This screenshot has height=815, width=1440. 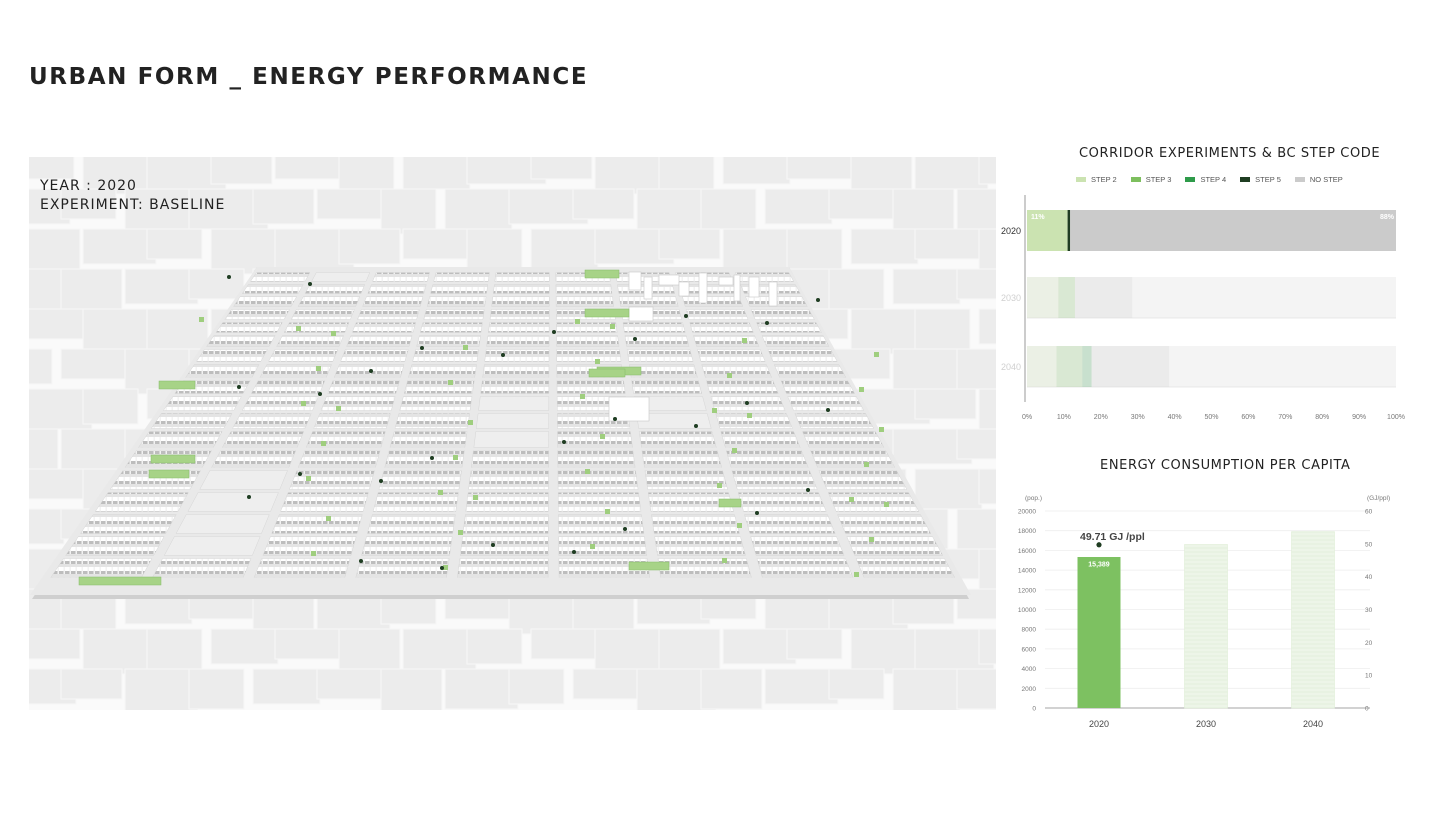 I want to click on page-title: URBAN FORM _ ENERGY PERFORMANCE, so click(x=309, y=77).